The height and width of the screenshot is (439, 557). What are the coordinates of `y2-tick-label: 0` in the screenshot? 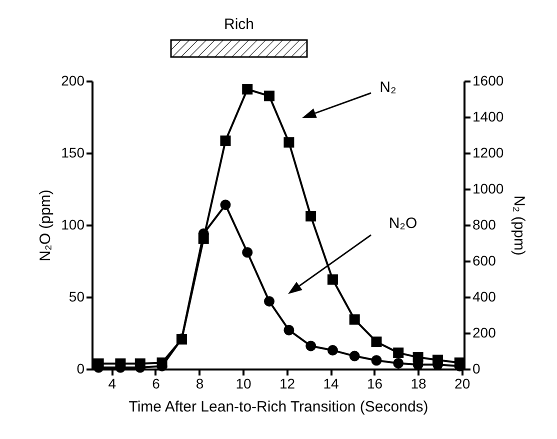 It's located at (476, 368).